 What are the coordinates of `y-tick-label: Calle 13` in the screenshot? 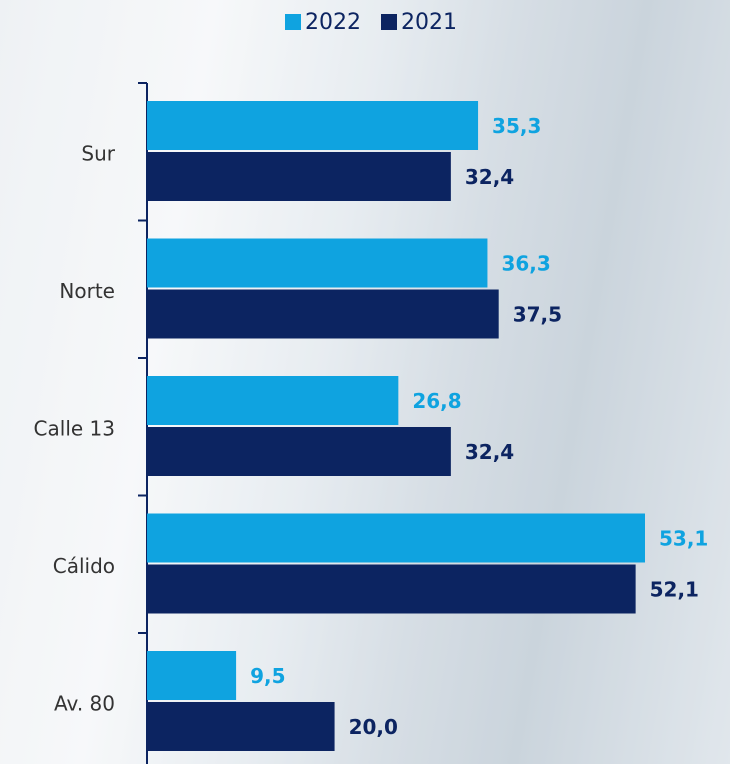 It's located at (74, 429).